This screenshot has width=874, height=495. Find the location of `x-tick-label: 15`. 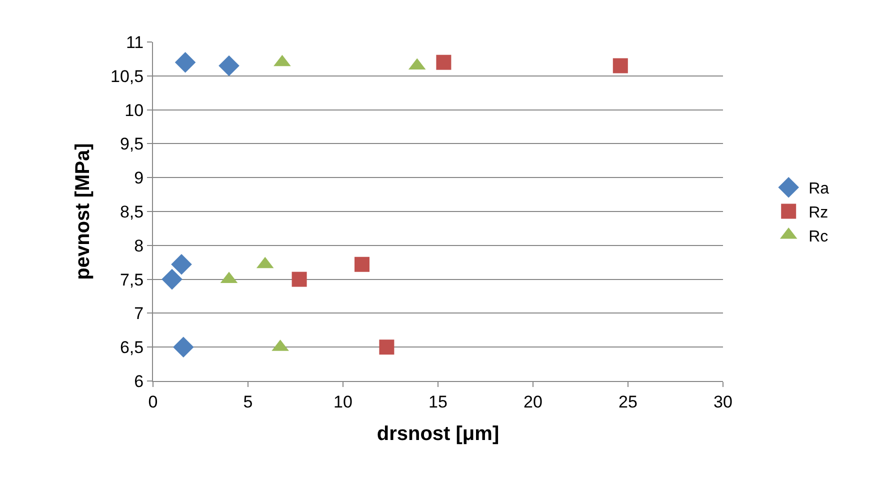

x-tick-label: 15 is located at coordinates (438, 402).